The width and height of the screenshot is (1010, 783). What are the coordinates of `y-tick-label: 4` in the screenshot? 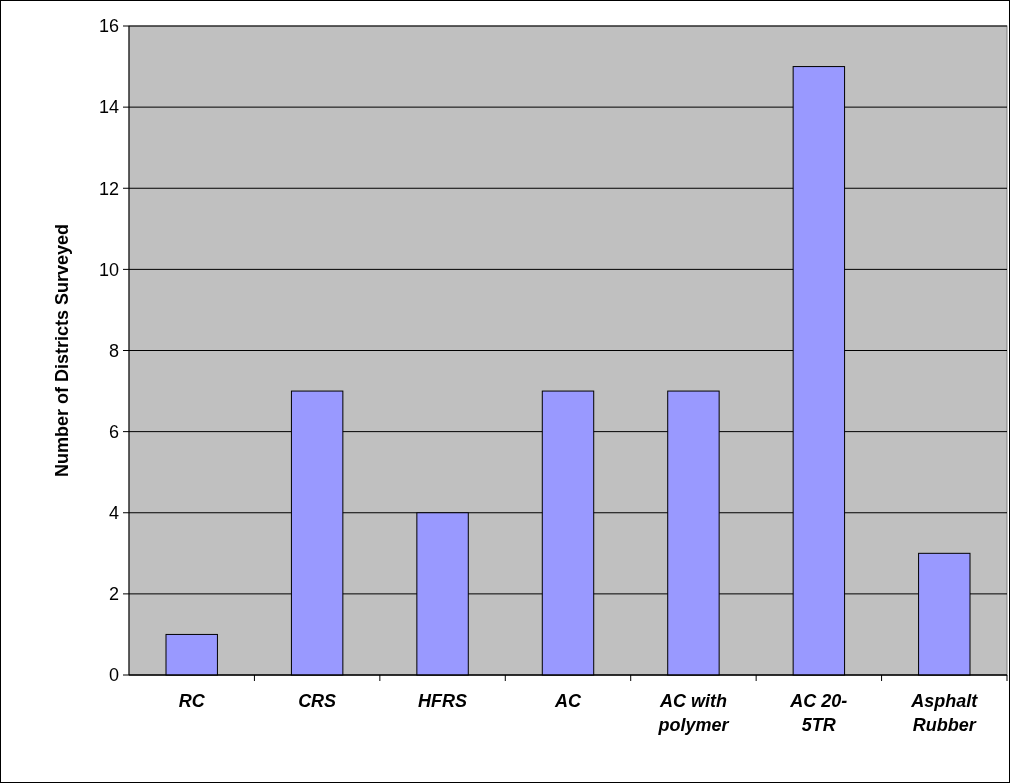 It's located at (113, 513).